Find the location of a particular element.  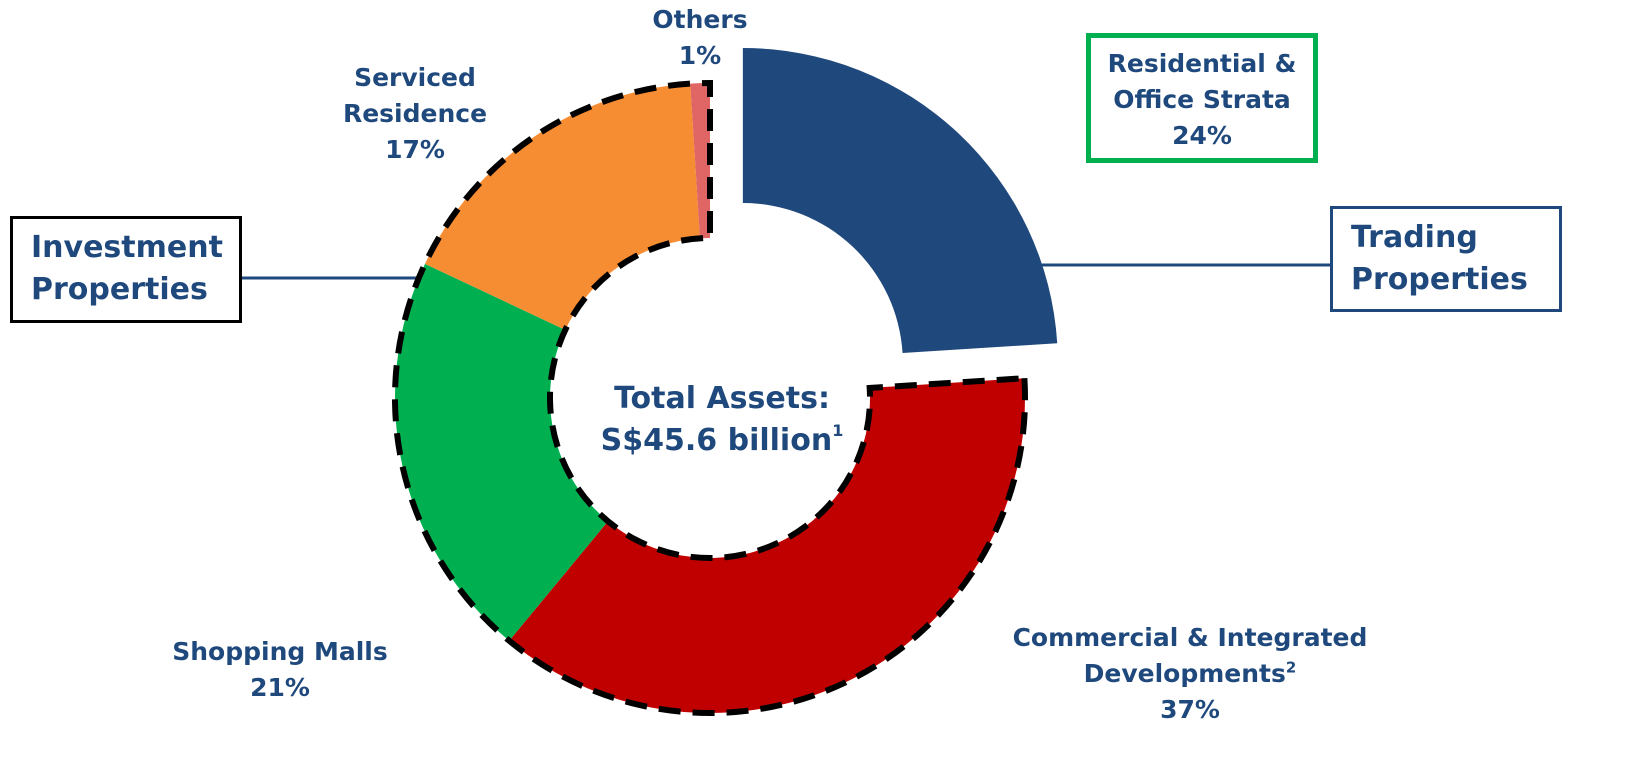

footnote: 2 is located at coordinates (1291, 667).